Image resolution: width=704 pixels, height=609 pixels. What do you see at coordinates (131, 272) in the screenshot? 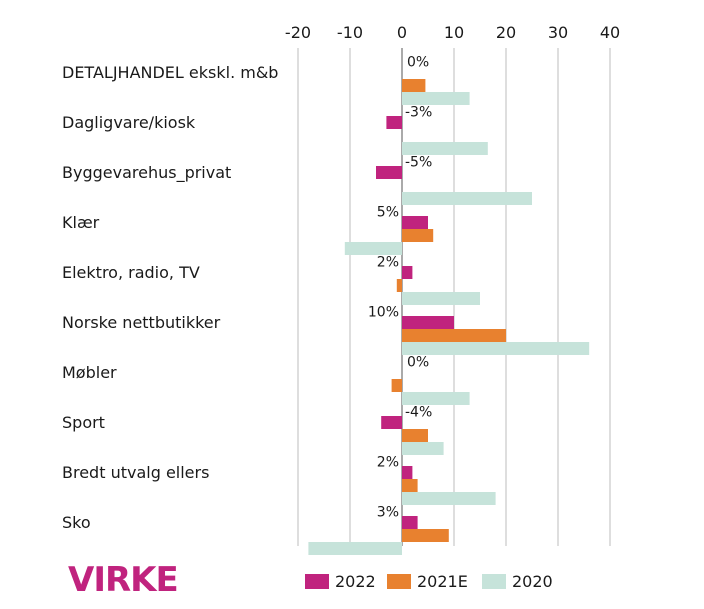
I see `category-label: Elektro, radio, TV` at bounding box center [131, 272].